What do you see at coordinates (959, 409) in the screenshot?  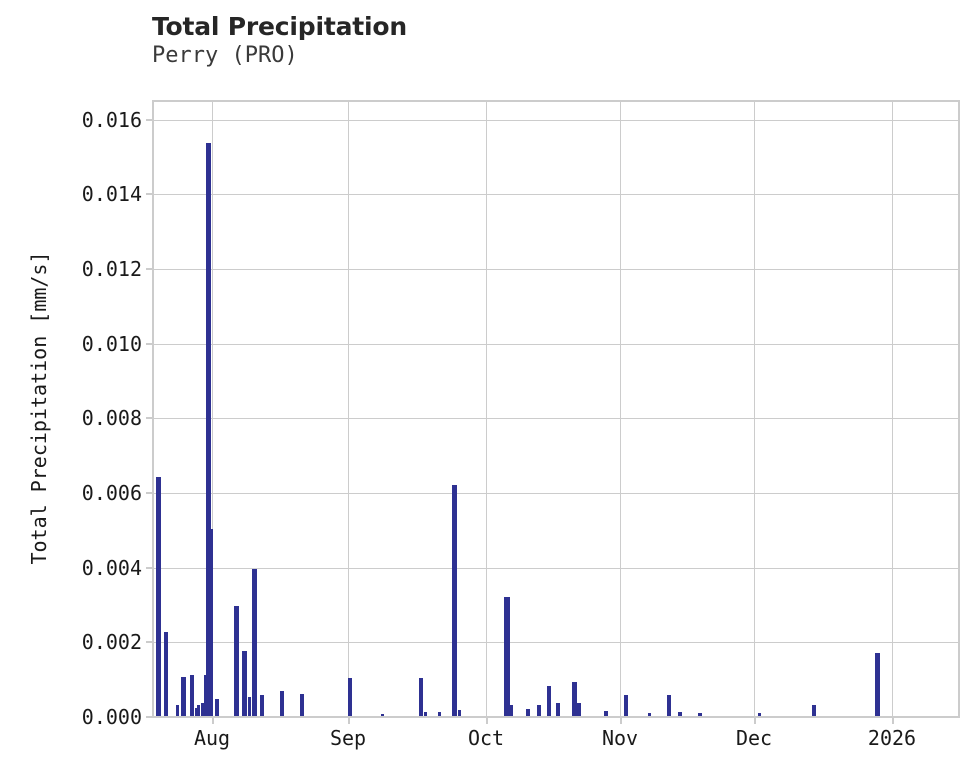 I see `axis-spine-right` at bounding box center [959, 409].